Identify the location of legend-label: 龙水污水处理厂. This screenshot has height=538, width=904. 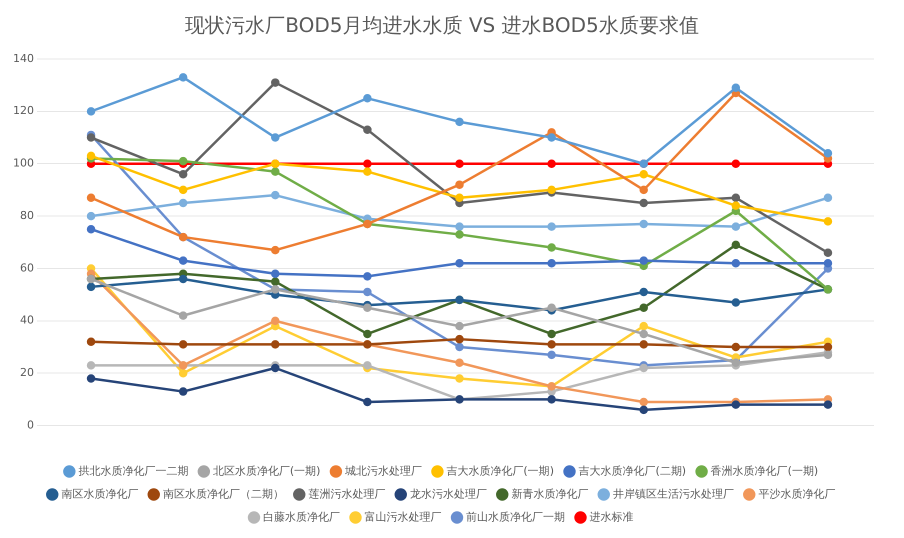
(448, 493).